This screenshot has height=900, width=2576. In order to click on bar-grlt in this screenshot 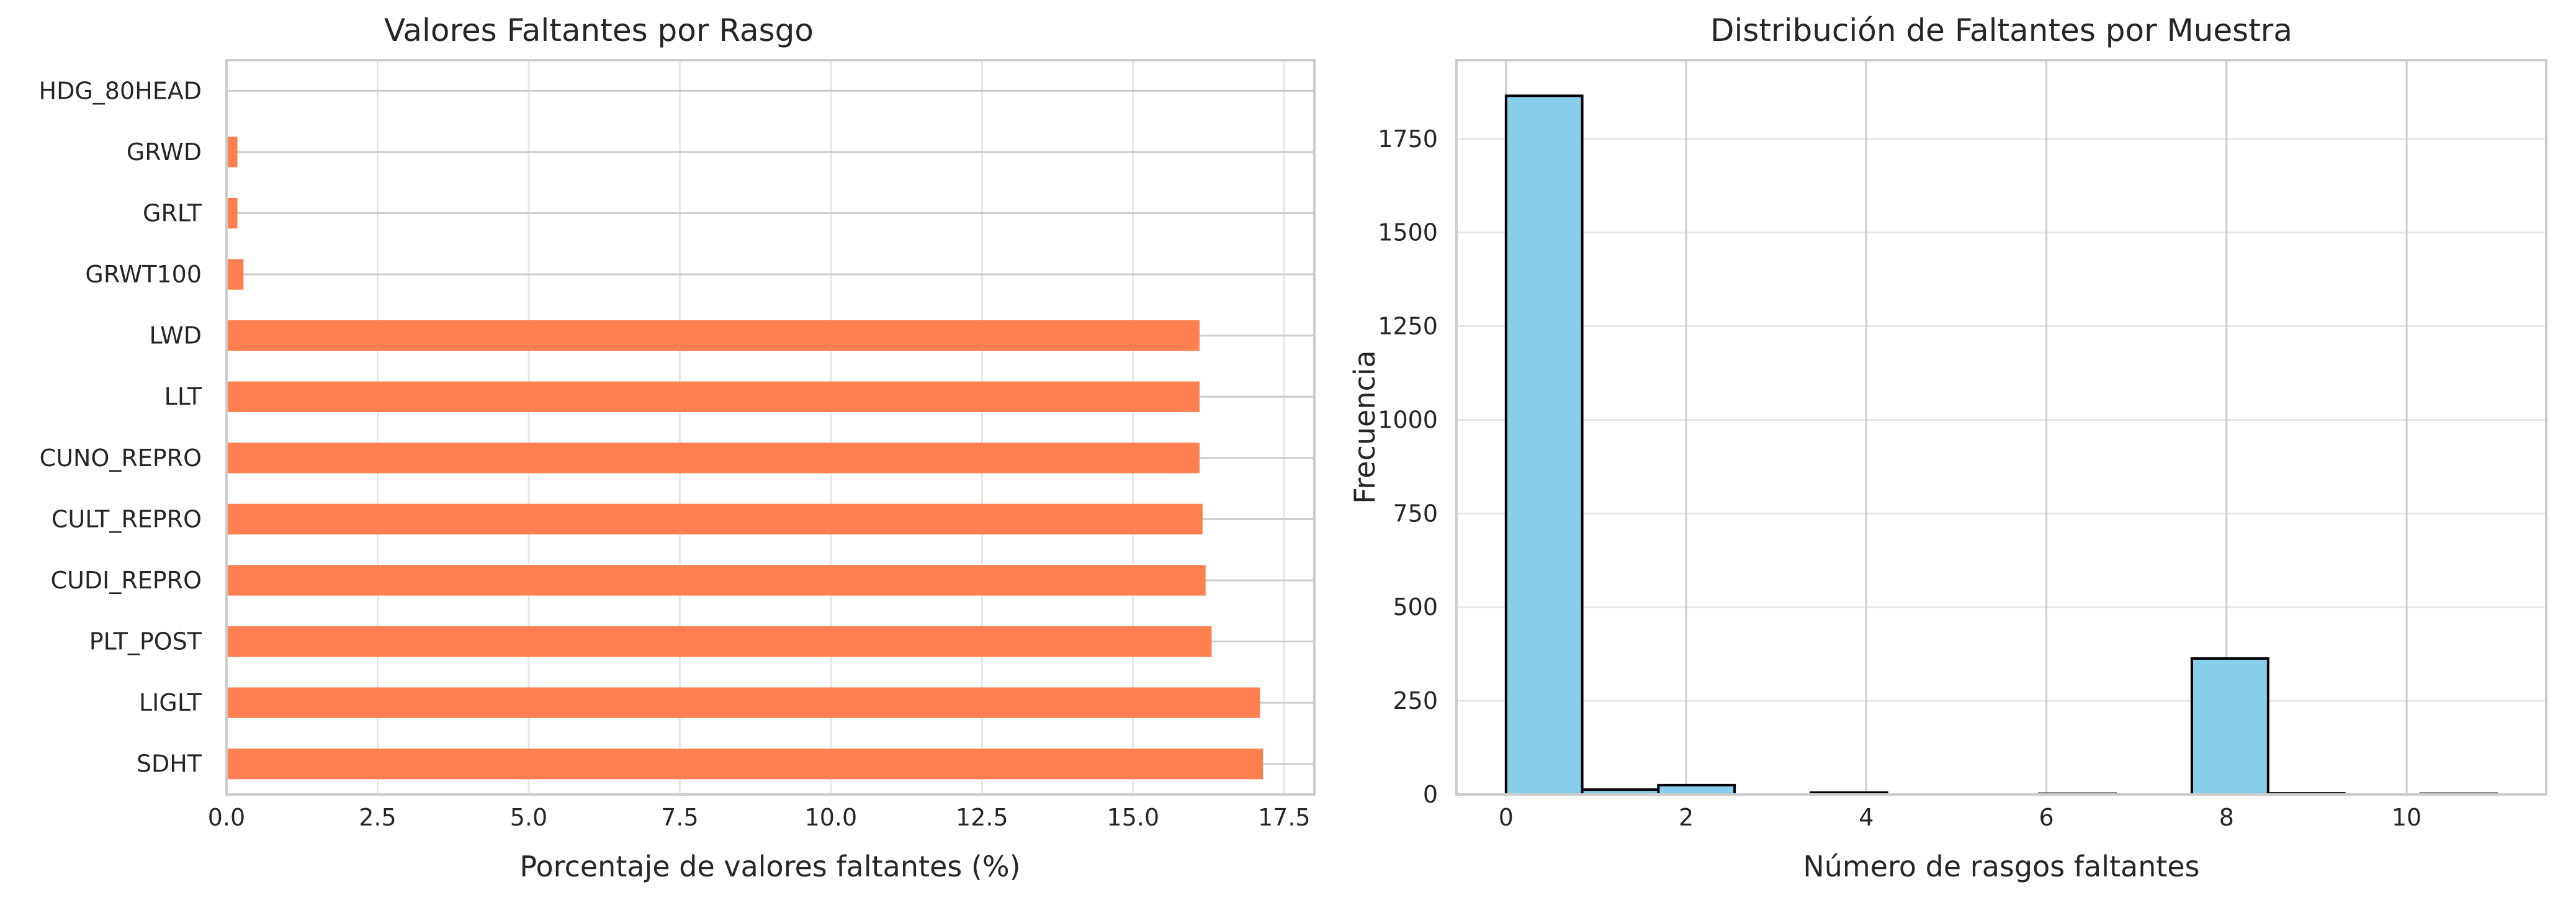, I will do `click(233, 213)`.